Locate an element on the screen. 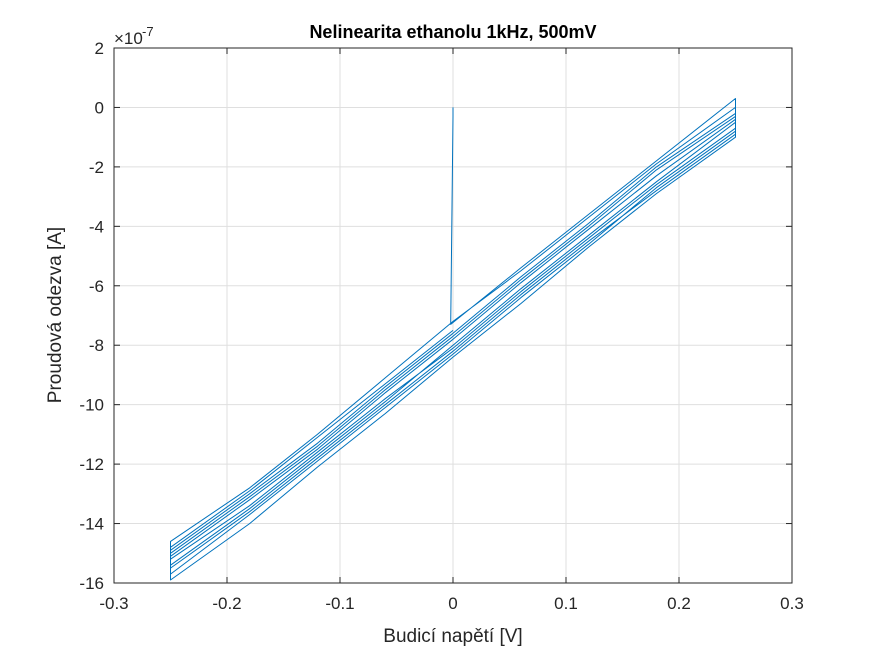 The height and width of the screenshot is (656, 875). chart-title: Nelinearita ethanolu 1kHz, 500mV is located at coordinates (452, 32).